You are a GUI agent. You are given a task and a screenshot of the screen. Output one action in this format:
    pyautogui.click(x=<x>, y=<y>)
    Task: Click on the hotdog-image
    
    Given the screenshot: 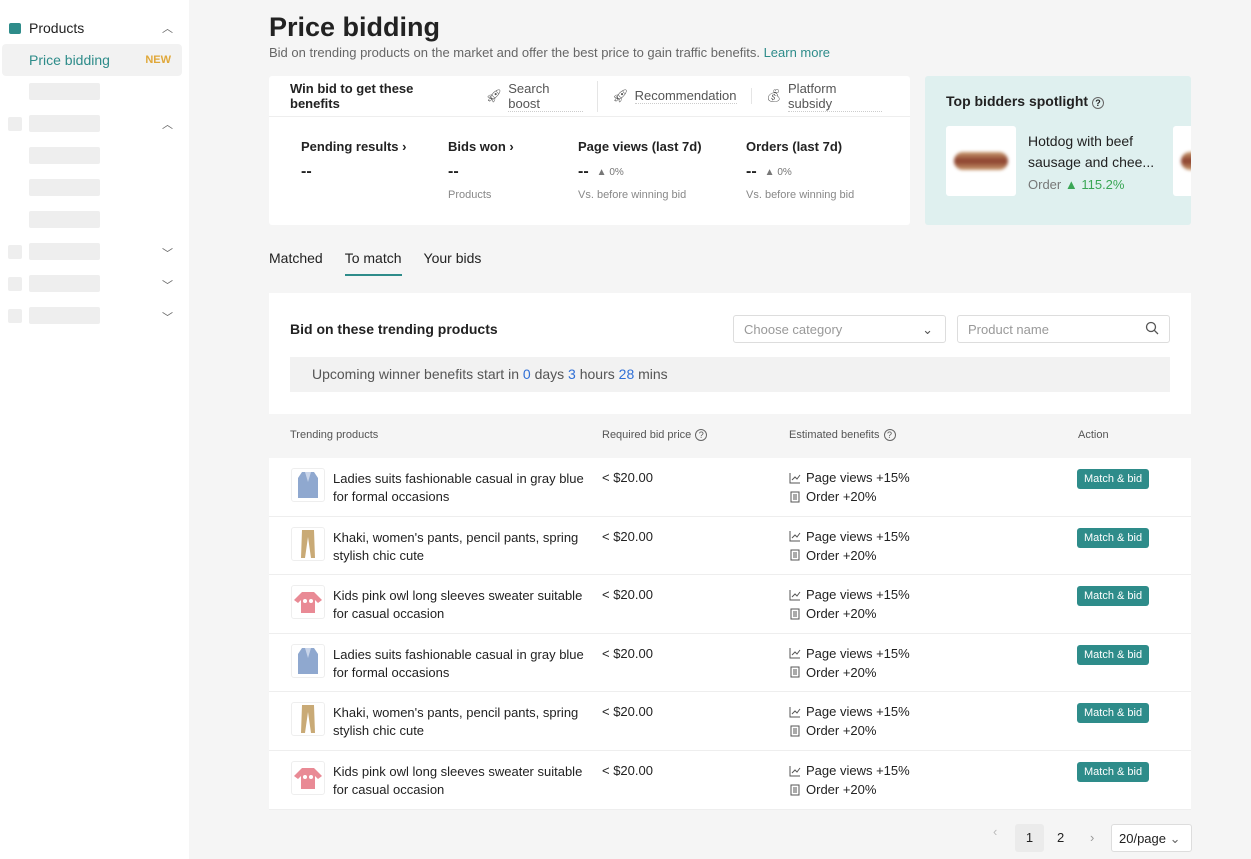 What is the action you would take?
    pyautogui.click(x=1186, y=161)
    